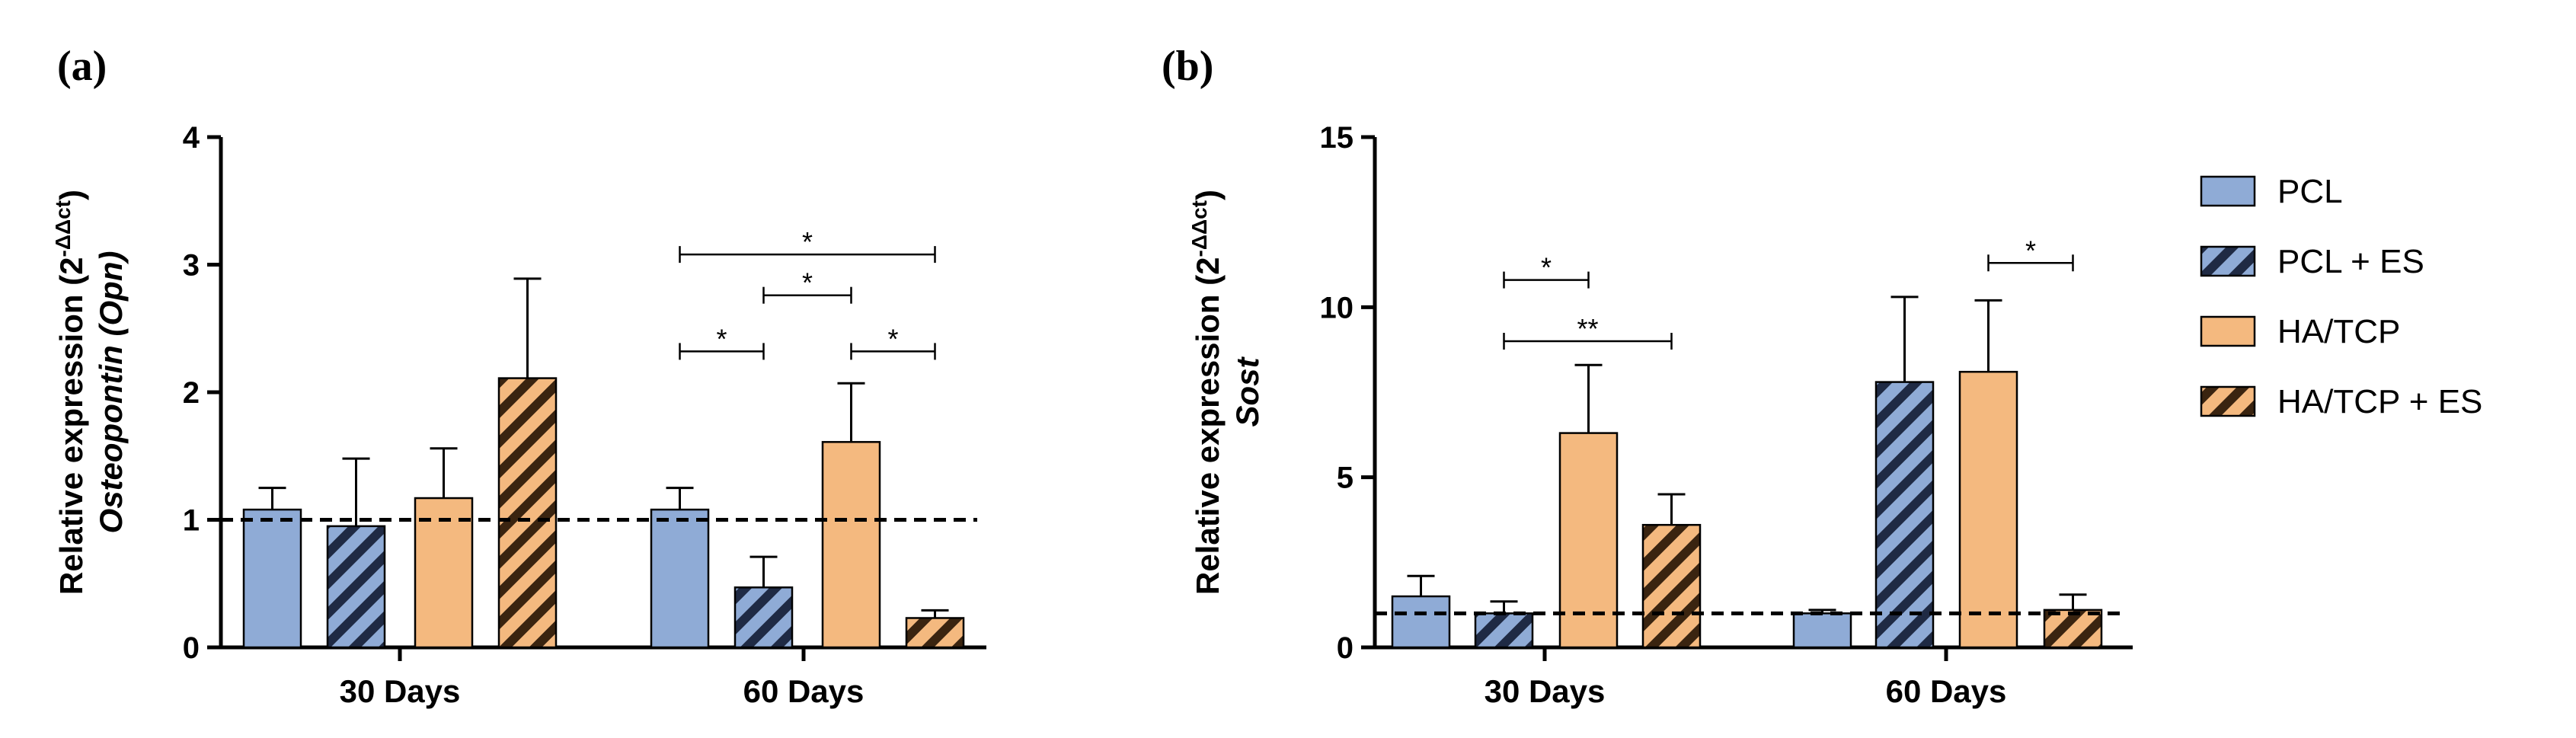  Describe the element at coordinates (2271, 191) in the screenshot. I see `legend-entry: PCL` at that location.